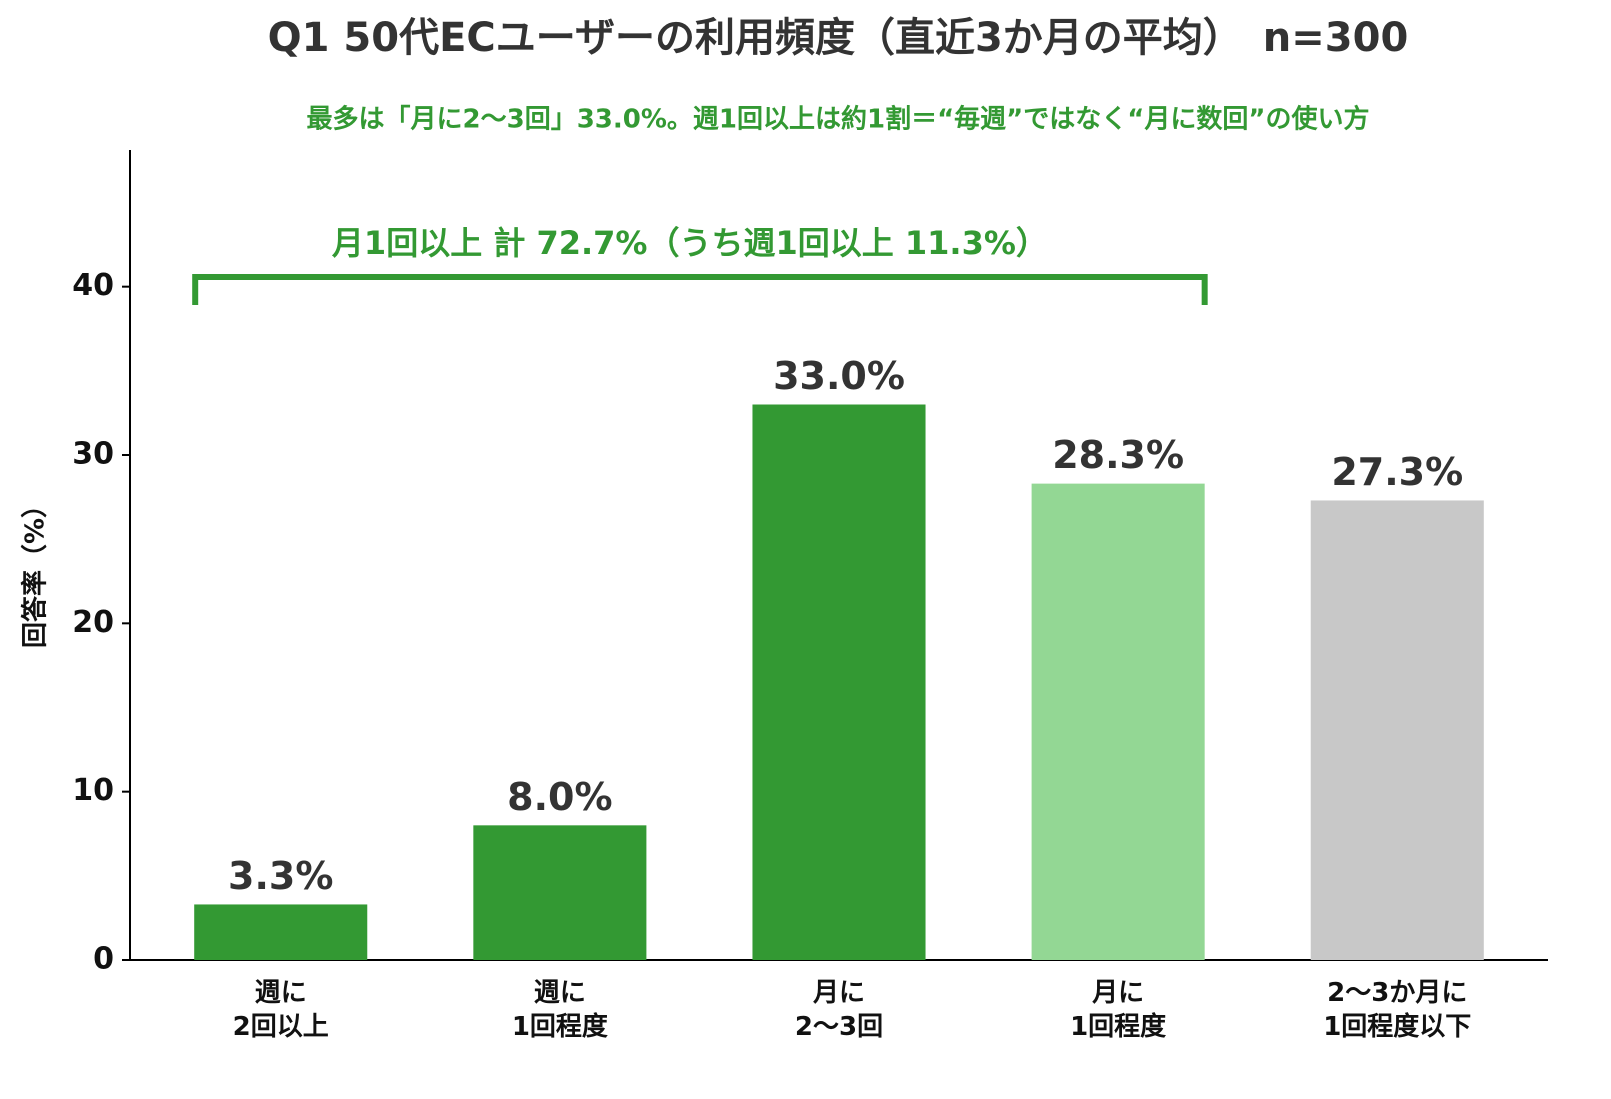 The height and width of the screenshot is (1099, 1611). Describe the element at coordinates (93, 622) in the screenshot. I see `y-tick-label: 20` at that location.